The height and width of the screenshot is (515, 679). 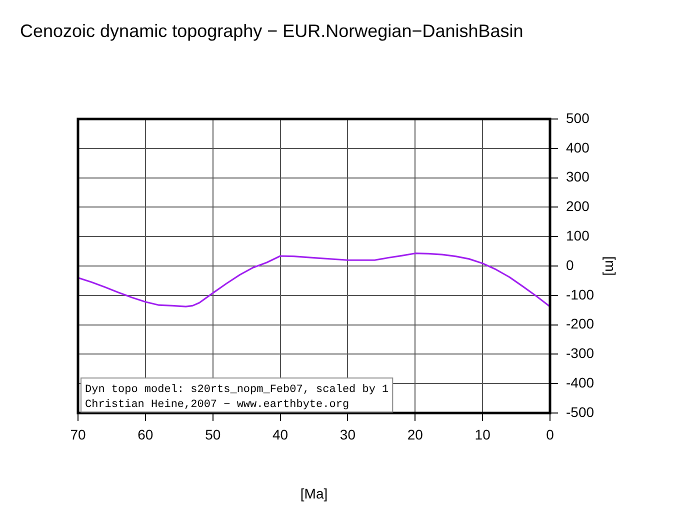 I want to click on y-tick-label: 0, so click(x=570, y=264).